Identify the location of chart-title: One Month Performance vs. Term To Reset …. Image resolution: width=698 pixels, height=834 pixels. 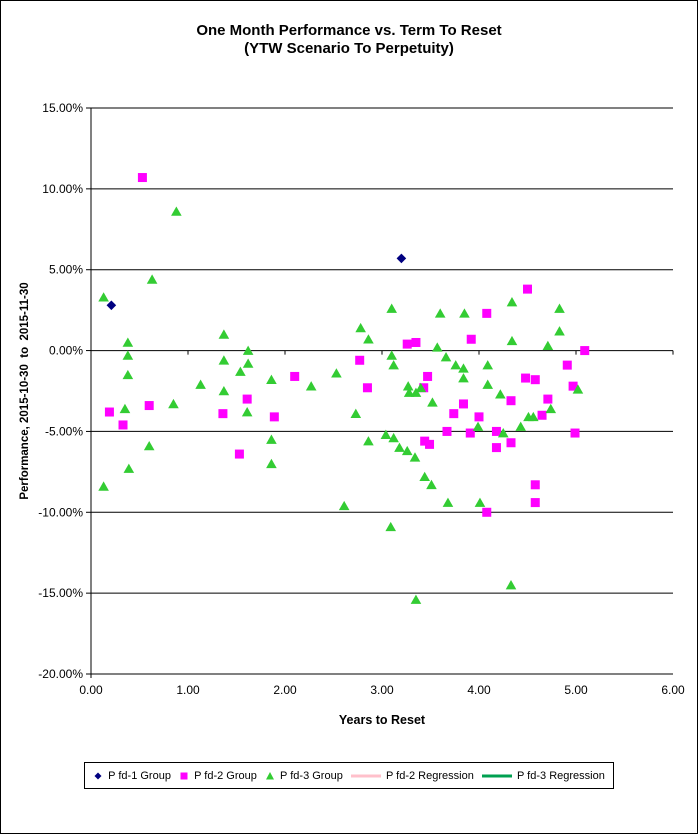
(349, 40).